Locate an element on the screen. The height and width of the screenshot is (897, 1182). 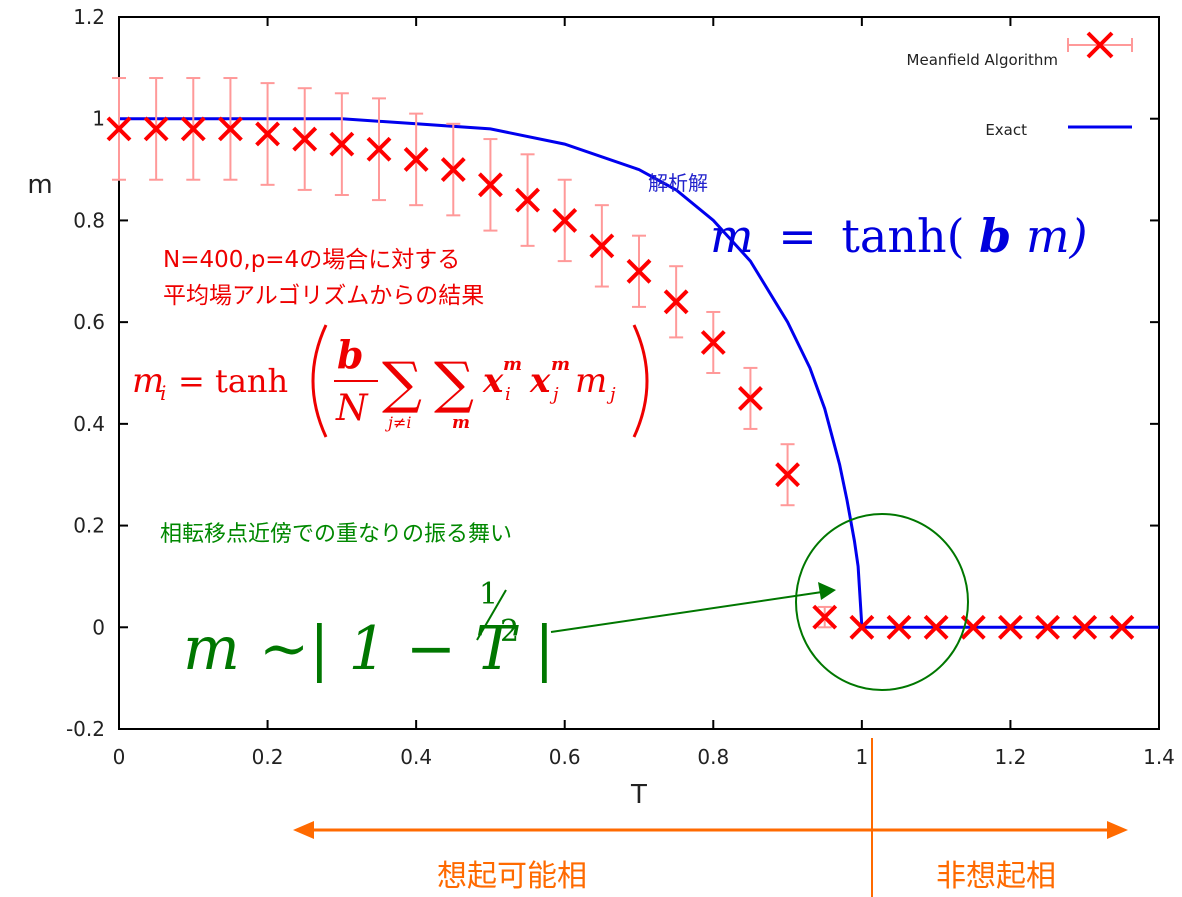
x-tick-label: 0.4 is located at coordinates (416, 757).